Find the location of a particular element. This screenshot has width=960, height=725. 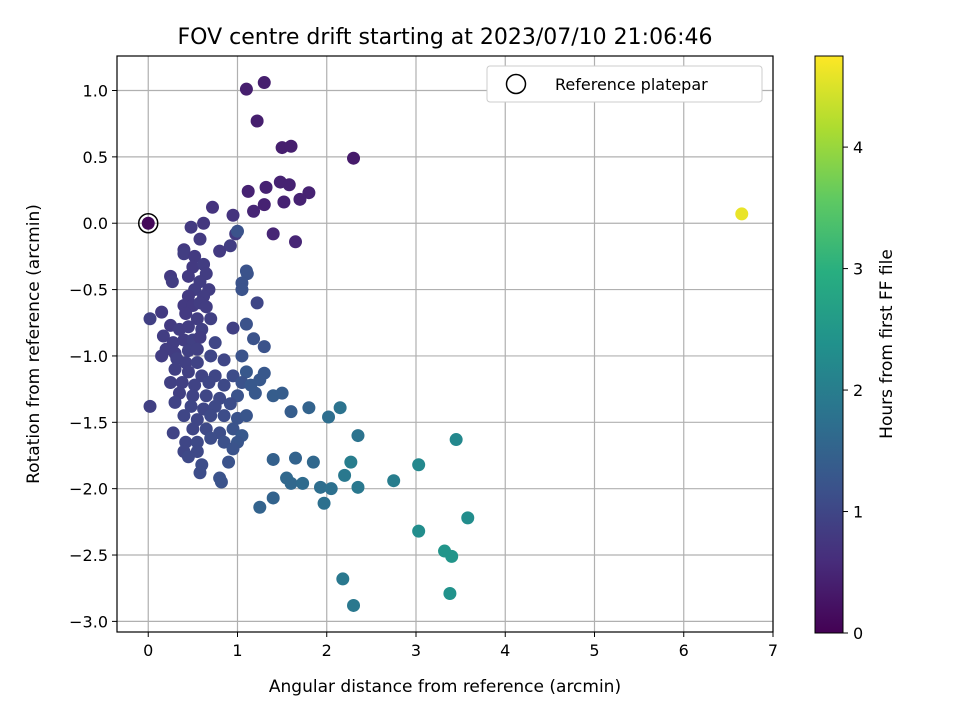

colorbar-tick-label: 4 is located at coordinates (858, 147).